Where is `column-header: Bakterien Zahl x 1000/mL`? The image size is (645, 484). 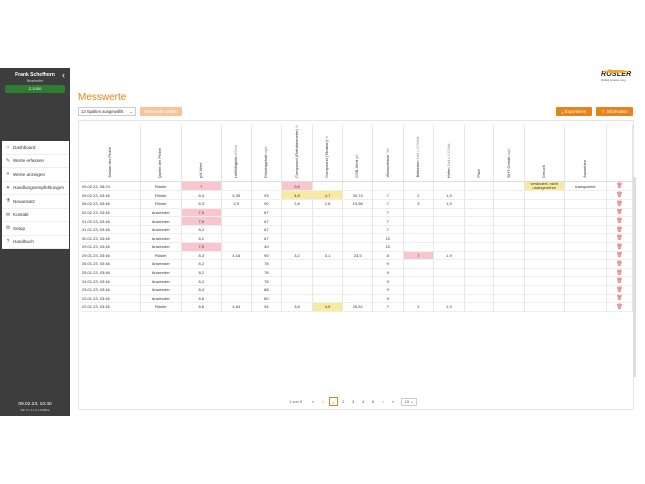 column-header: Bakterien Zahl x 1000/mL is located at coordinates (419, 153).